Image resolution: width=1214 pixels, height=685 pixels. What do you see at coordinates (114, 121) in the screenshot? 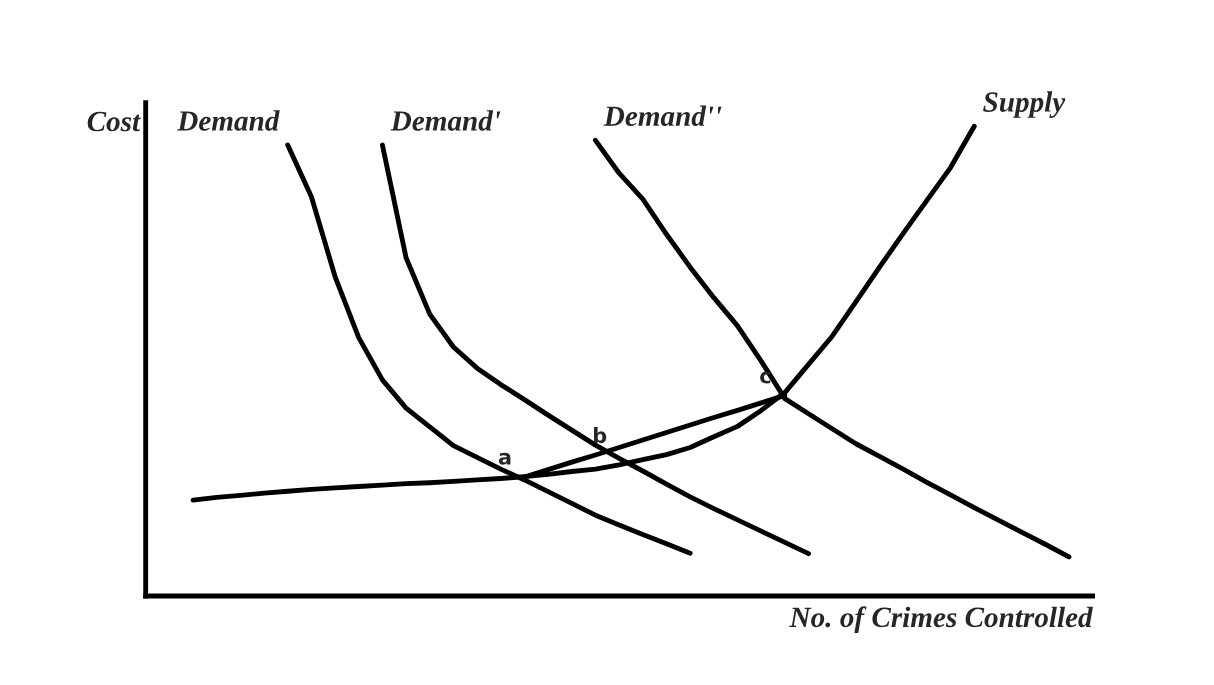
I see `y-axis-title: Cost` at bounding box center [114, 121].